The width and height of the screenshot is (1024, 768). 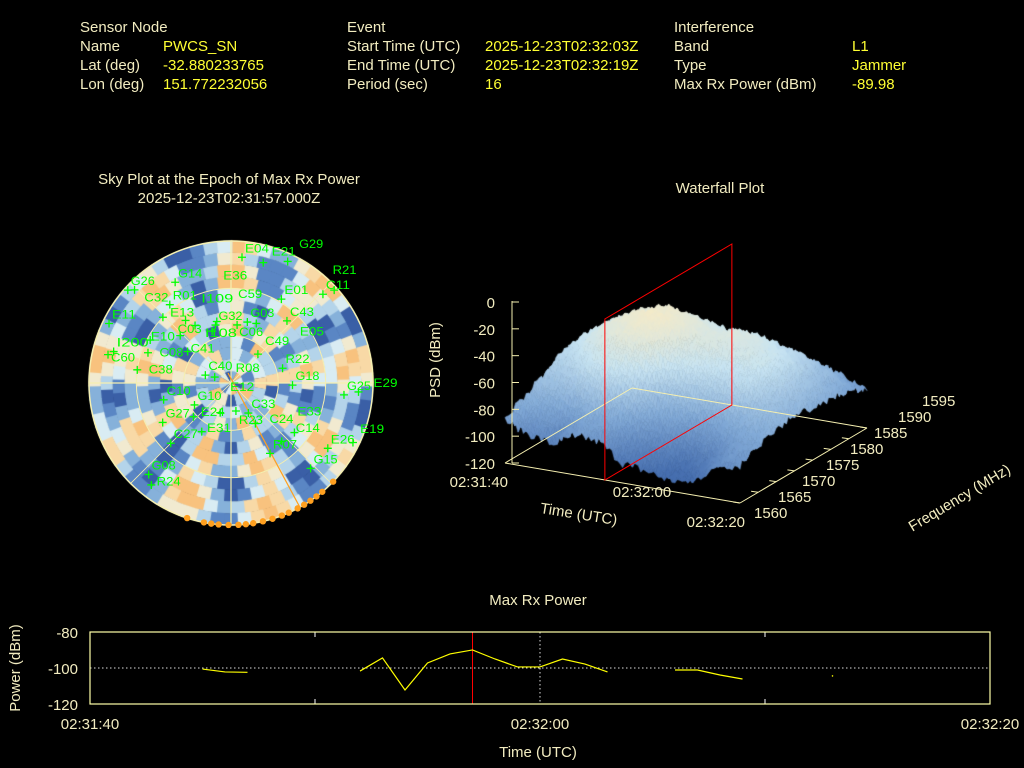 What do you see at coordinates (770, 513) in the screenshot?
I see `freq-tick-label: 1560` at bounding box center [770, 513].